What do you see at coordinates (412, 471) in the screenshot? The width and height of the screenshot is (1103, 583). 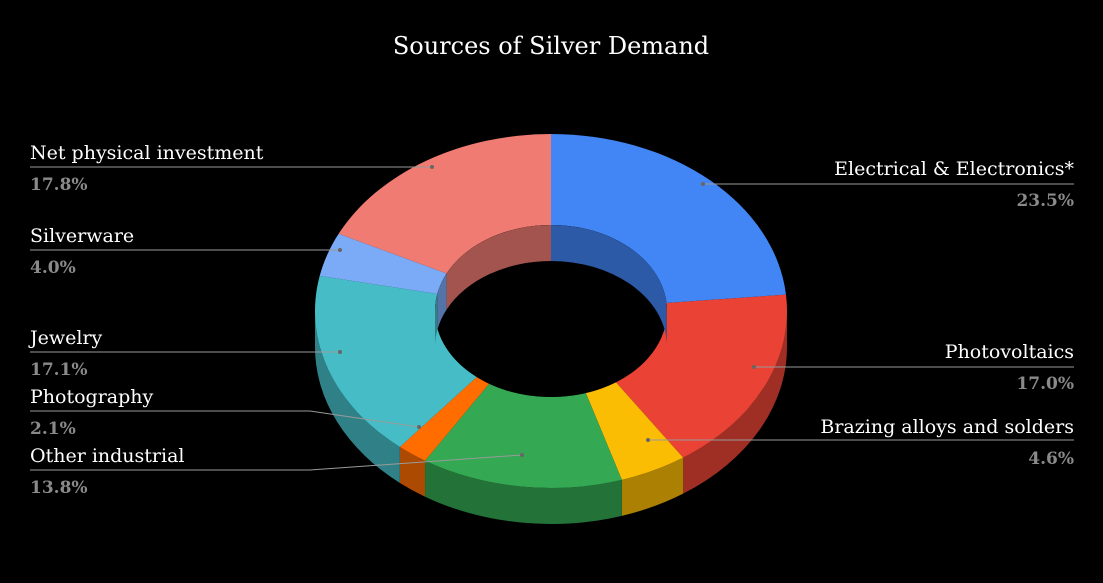 I see `slice-side-photography` at bounding box center [412, 471].